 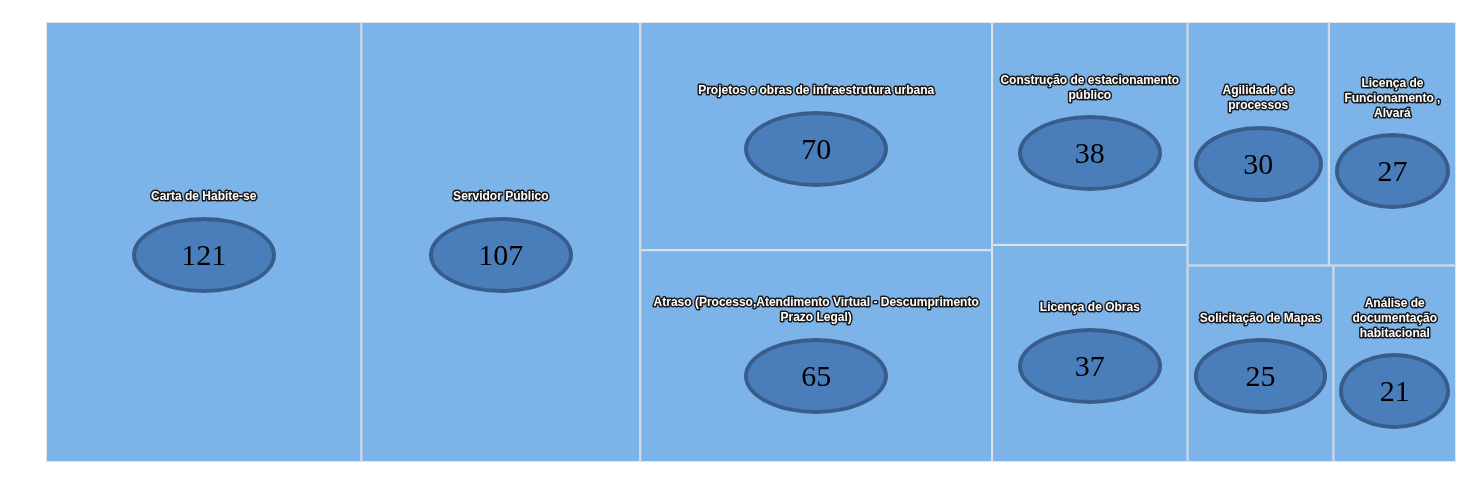 I want to click on category-label: Atraso (Processo,Atendimento Virtual - Descumprimento Prazo Legal), so click(x=816, y=310).